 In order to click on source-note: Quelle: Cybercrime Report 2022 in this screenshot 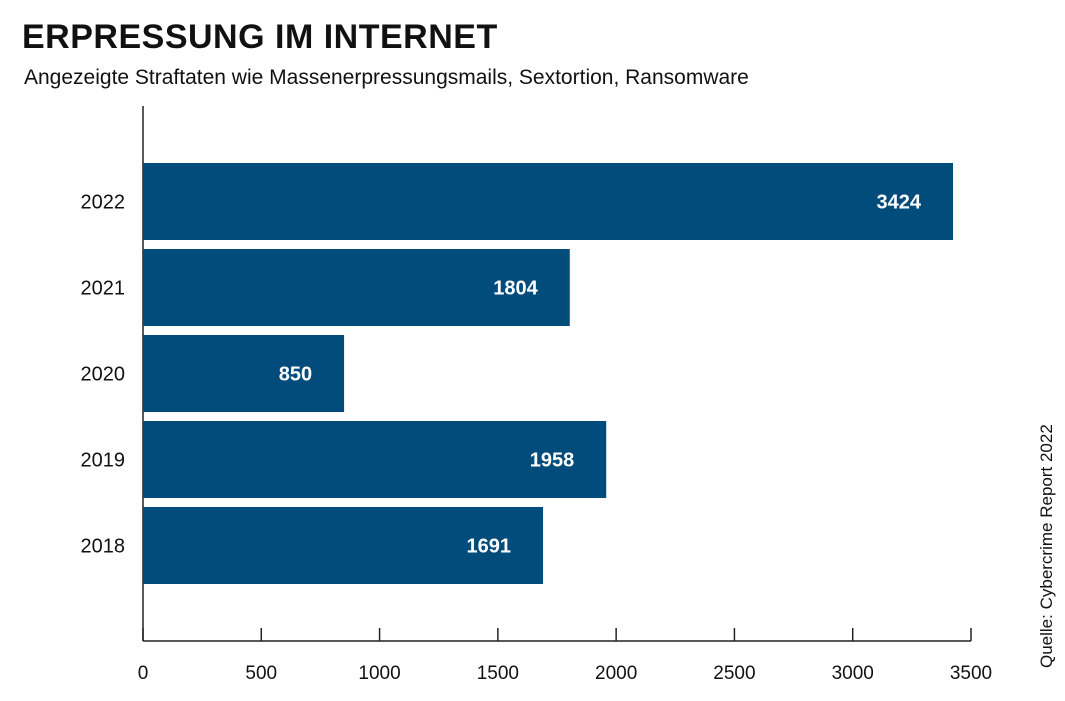, I will do `click(1046, 546)`.